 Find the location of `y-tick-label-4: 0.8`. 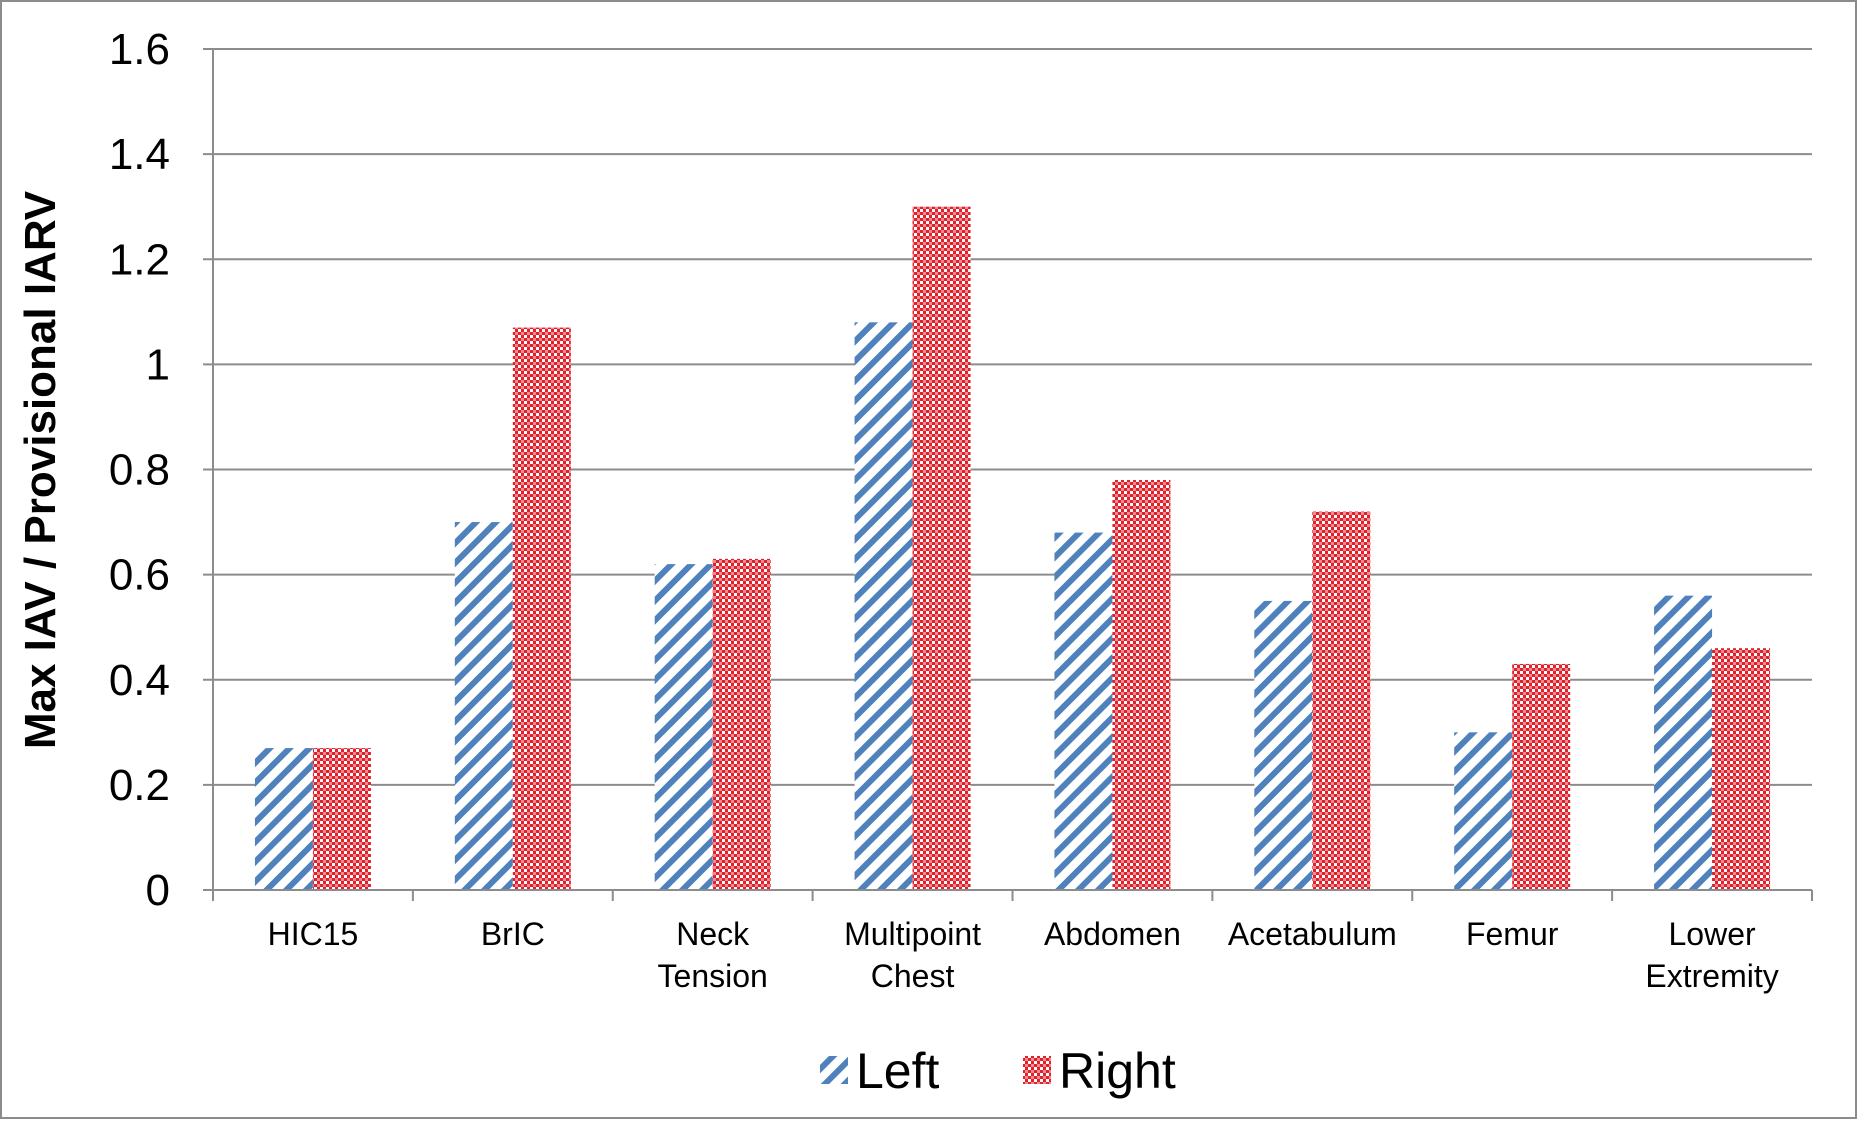

y-tick-label-4: 0.8 is located at coordinates (139, 470).